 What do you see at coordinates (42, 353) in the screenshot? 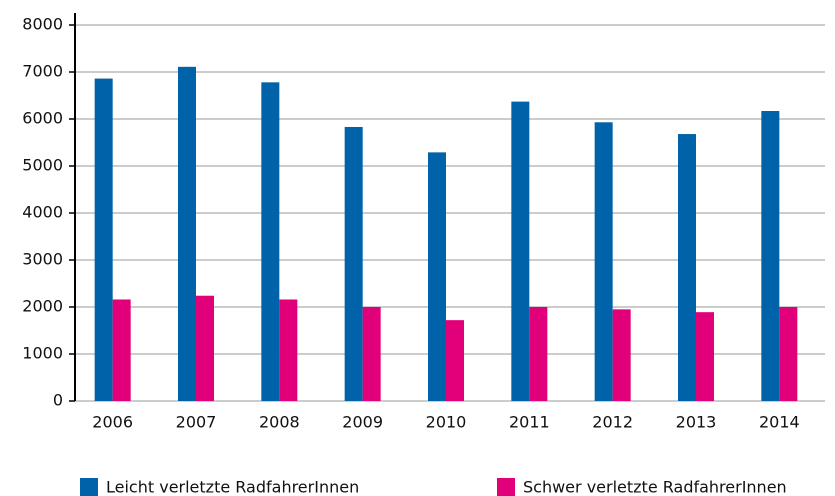
I see `y-tick-label: 1000` at bounding box center [42, 353].